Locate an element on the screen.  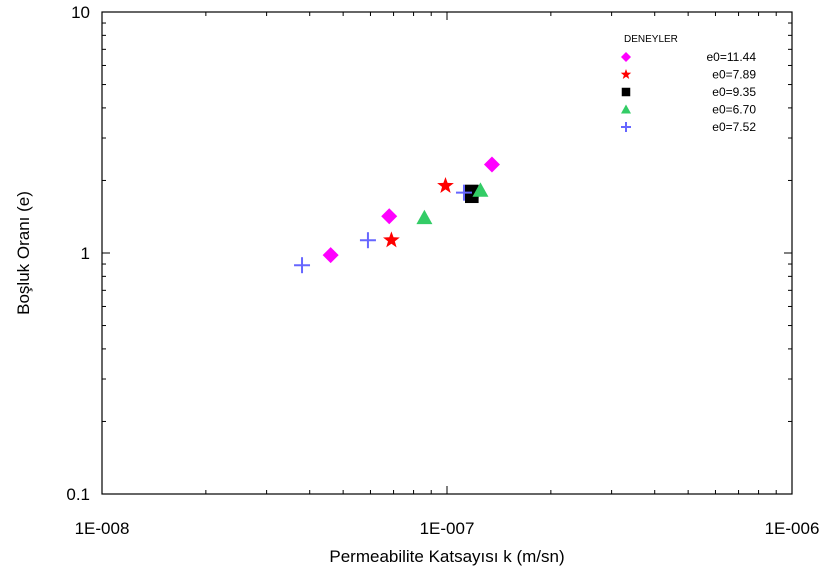
legend-title: DENEYLER is located at coordinates (651, 39).